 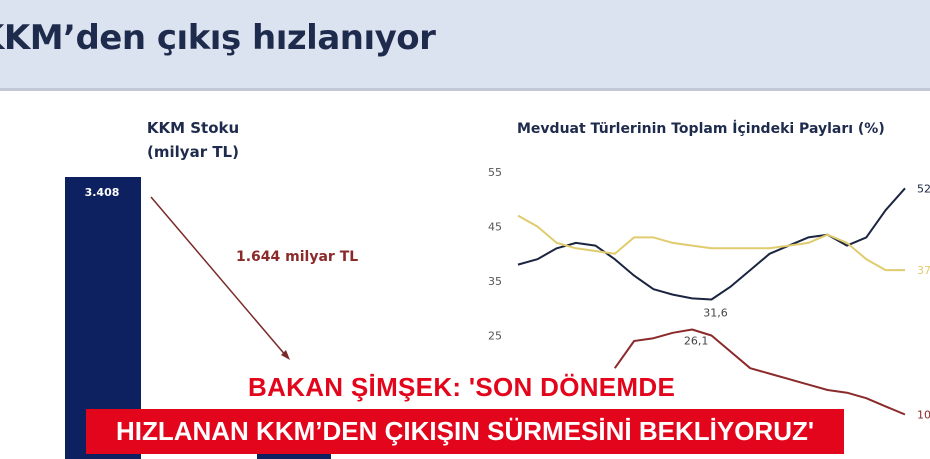 I want to click on headline-line-1: BAKAN ŞİMŞEK: 'SON DÖNEMDE, so click(x=462, y=387).